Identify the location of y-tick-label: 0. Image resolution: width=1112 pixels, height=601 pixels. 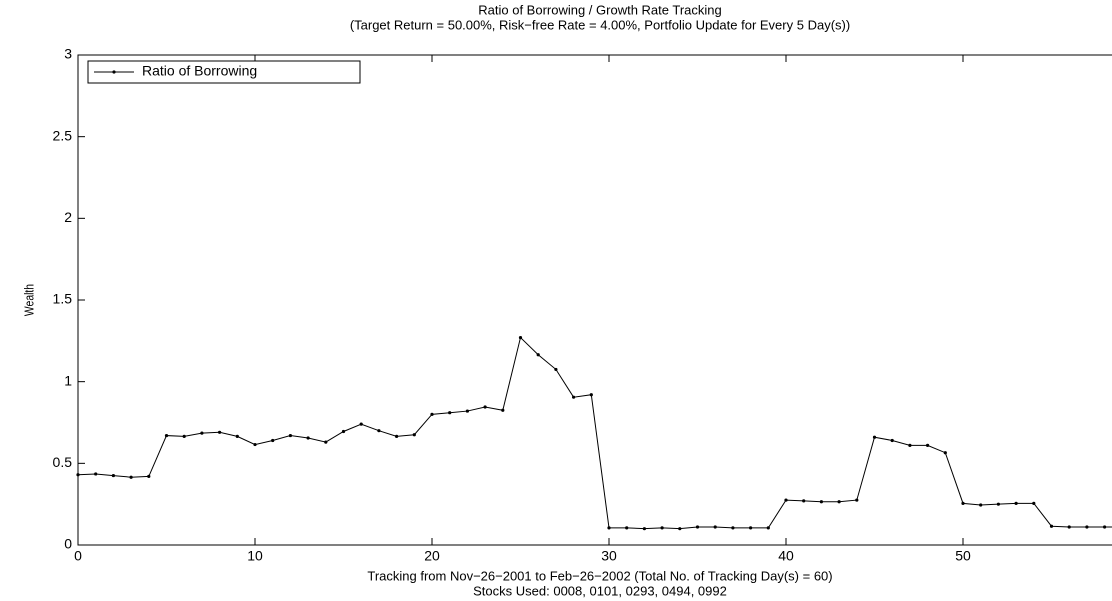
(68, 544).